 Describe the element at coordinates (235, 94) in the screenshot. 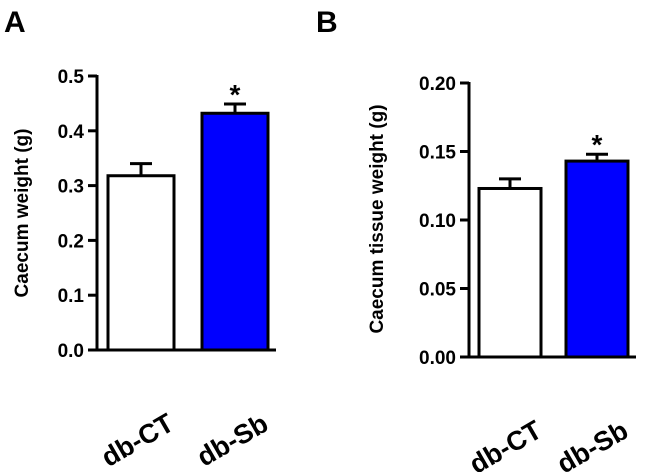

I see `panel-a-significance-marker: *` at that location.